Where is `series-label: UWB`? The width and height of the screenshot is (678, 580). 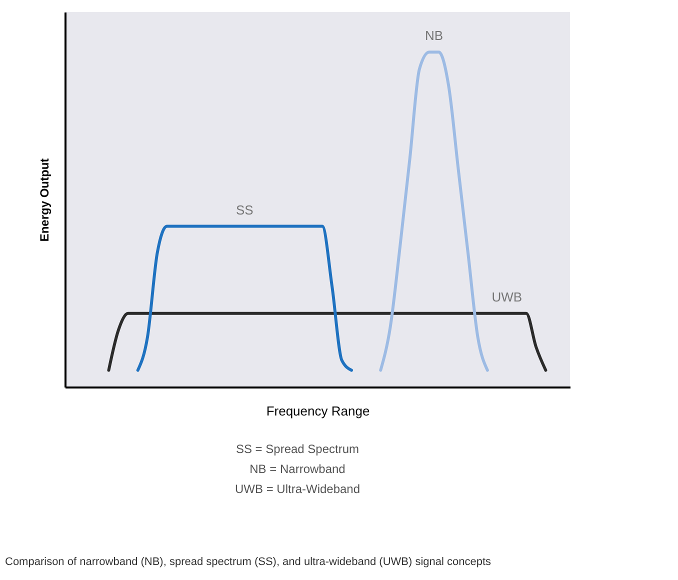 series-label: UWB is located at coordinates (507, 296).